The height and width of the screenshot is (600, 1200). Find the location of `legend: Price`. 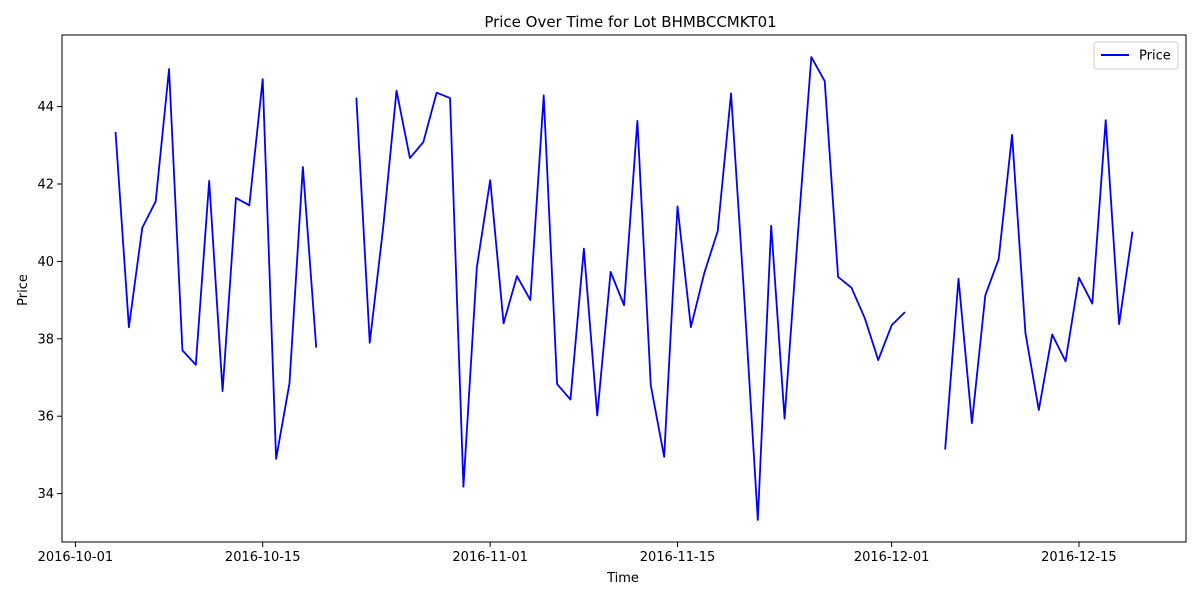

legend: Price is located at coordinates (1136, 55).